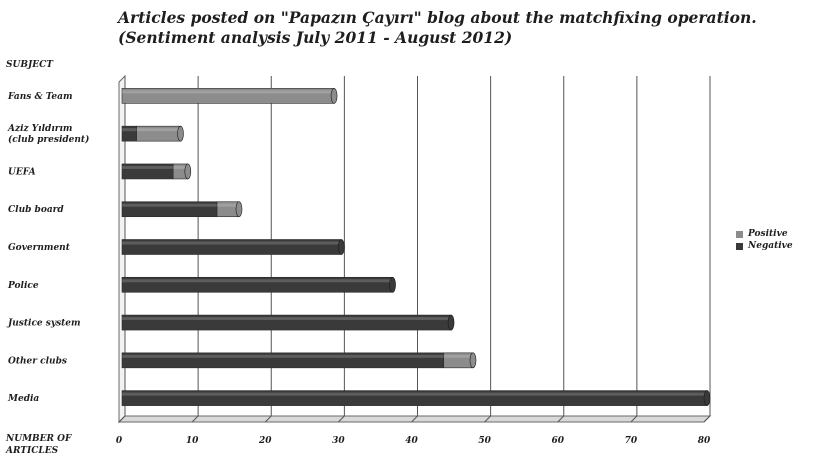 The image size is (815, 462). I want to click on x-tick-label: 70, so click(631, 441).